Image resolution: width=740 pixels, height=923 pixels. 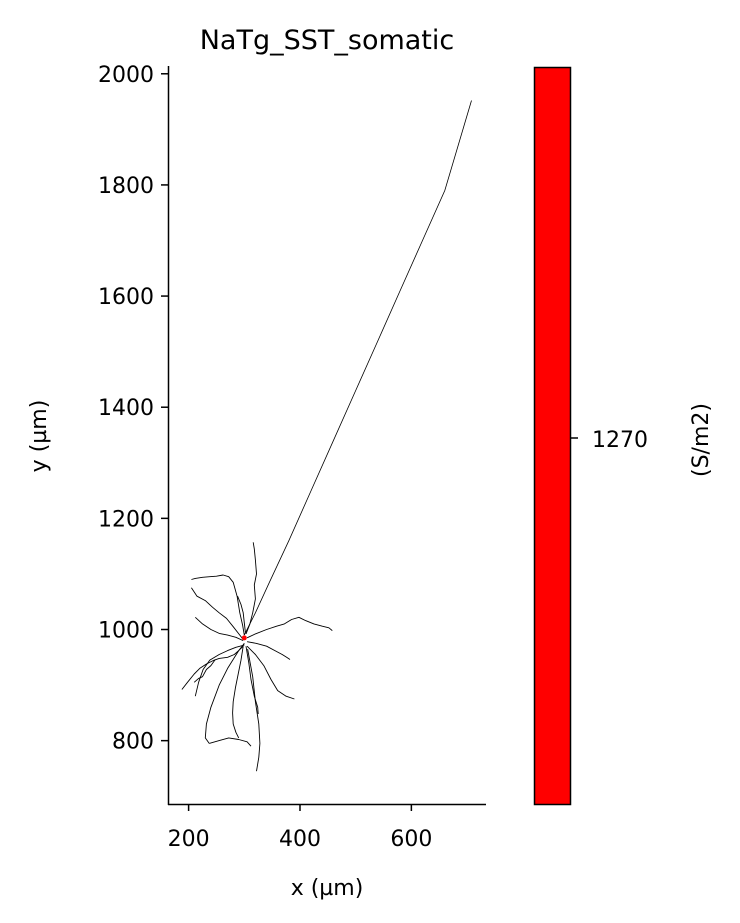 I want to click on y-tick-label: 1400, so click(x=126, y=408).